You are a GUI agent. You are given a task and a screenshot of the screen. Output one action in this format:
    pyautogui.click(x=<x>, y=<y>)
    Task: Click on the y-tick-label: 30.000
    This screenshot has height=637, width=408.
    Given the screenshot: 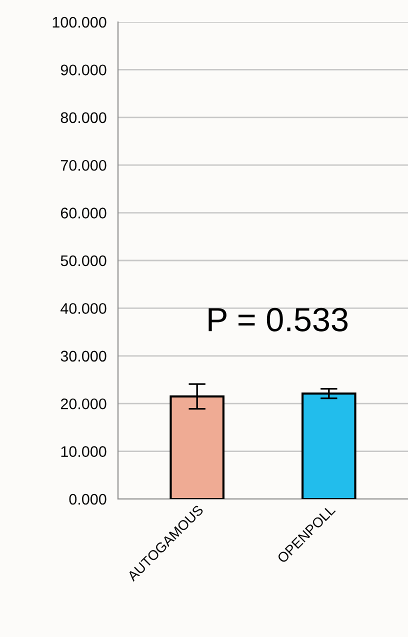 What is the action you would take?
    pyautogui.click(x=83, y=356)
    